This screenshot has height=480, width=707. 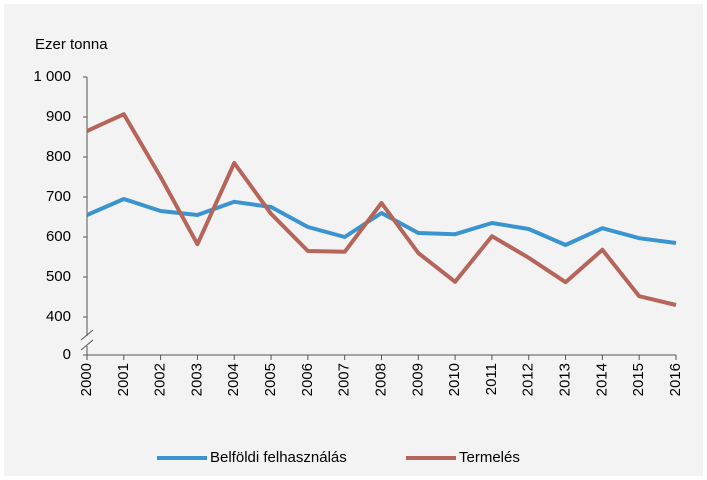 What do you see at coordinates (58, 116) in the screenshot?
I see `y-tick-label: 900` at bounding box center [58, 116].